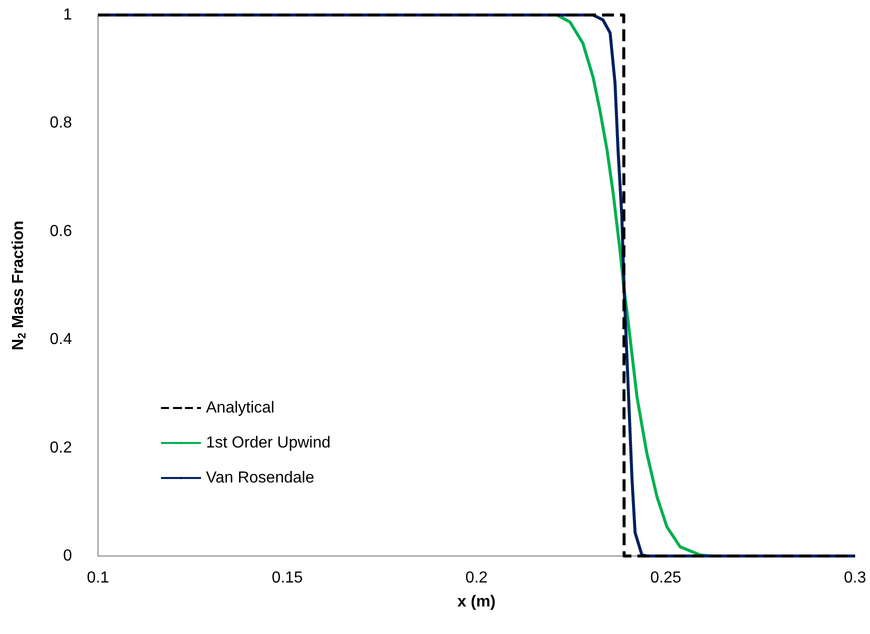 The image size is (870, 634). Describe the element at coordinates (61, 123) in the screenshot. I see `y-tick-label: 0.8` at that location.